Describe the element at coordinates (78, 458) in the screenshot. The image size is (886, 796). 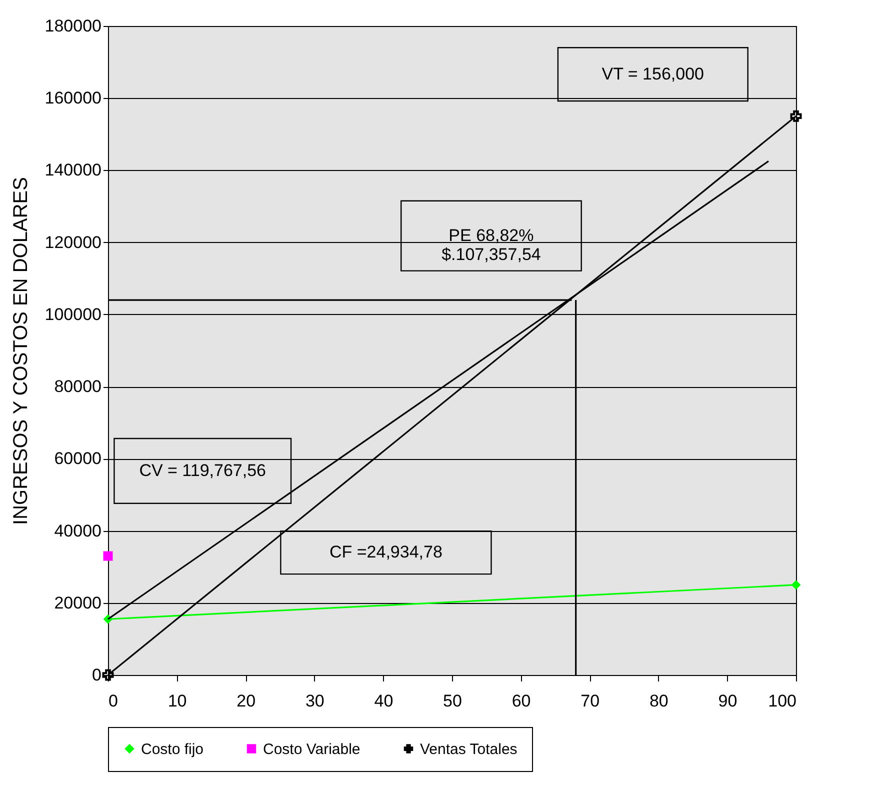
I see `y-tick-label: 60000` at that location.